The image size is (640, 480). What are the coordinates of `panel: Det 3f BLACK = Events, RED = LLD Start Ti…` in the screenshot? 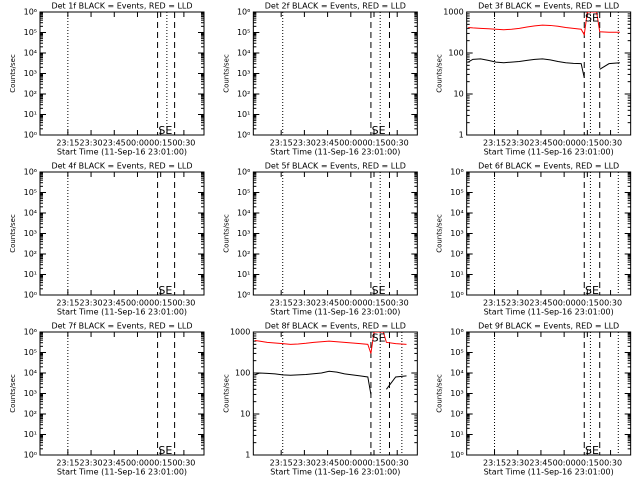 It's located at (534, 79).